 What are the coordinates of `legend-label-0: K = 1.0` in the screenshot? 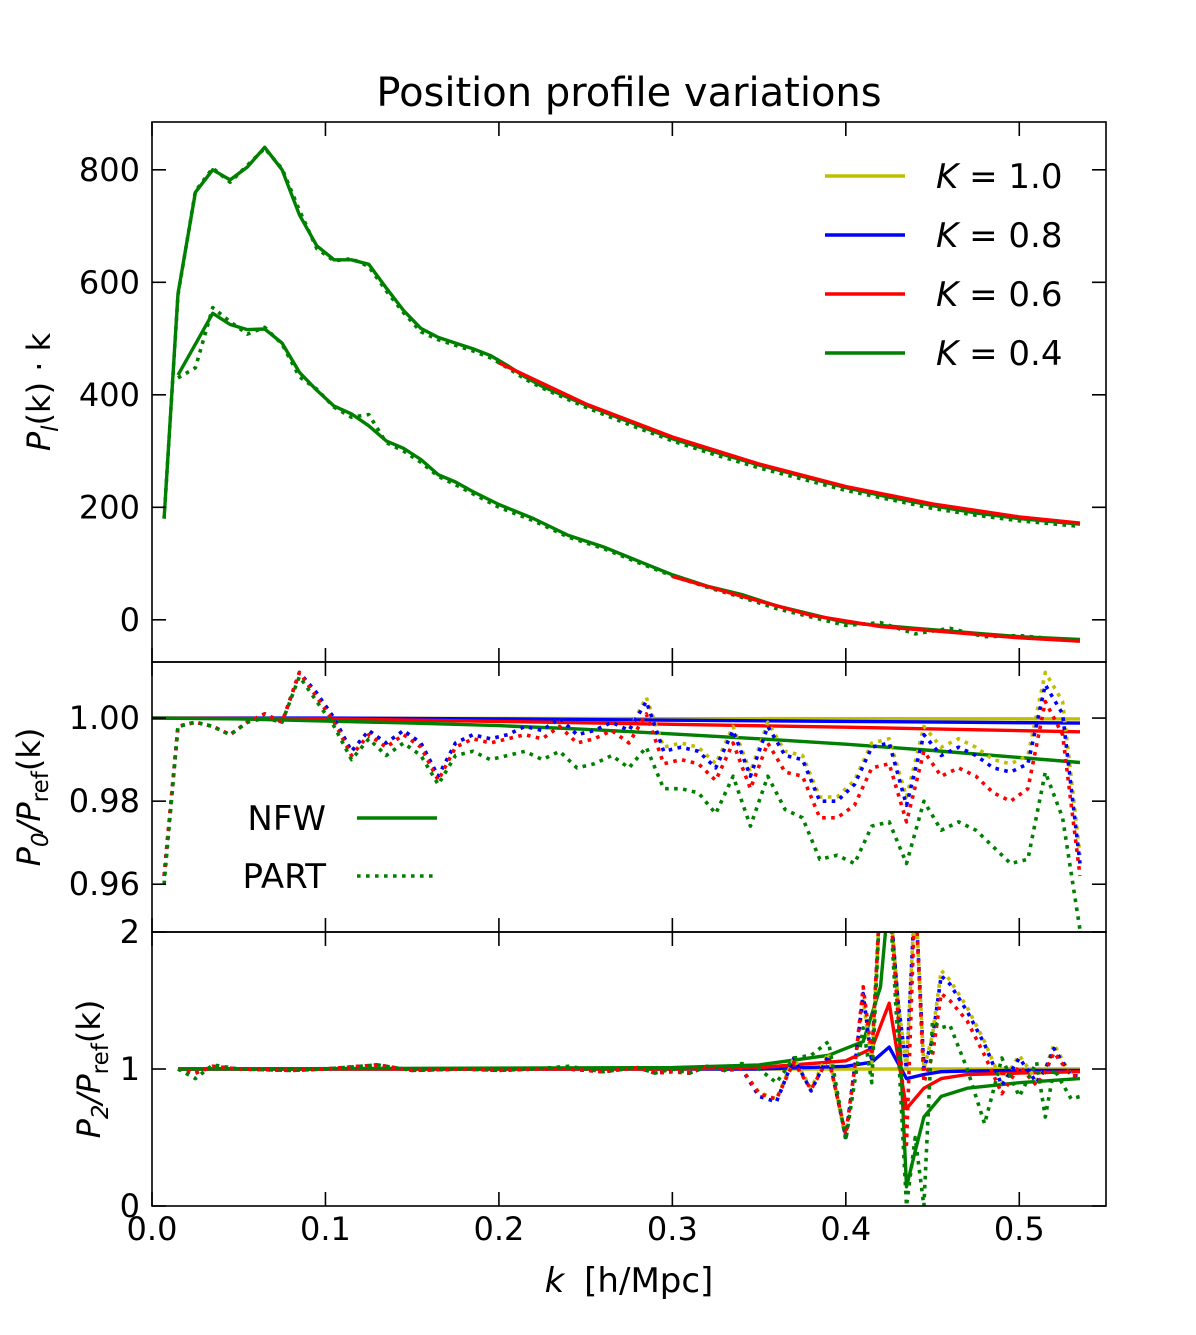 It's located at (999, 177).